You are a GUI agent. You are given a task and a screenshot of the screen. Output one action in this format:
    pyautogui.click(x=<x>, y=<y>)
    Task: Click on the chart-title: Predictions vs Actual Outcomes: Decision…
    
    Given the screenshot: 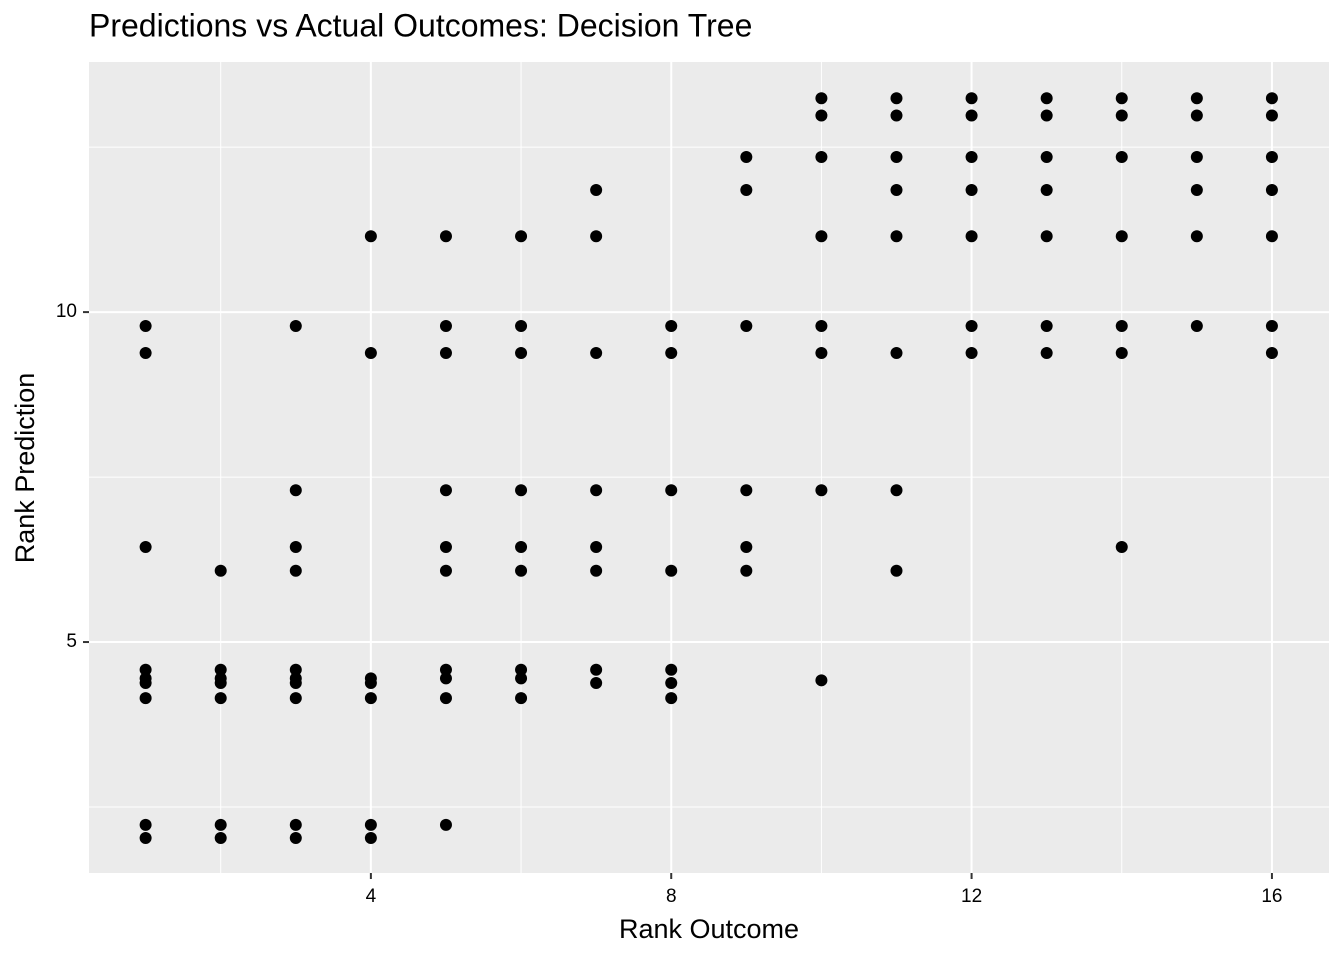 What is the action you would take?
    pyautogui.click(x=420, y=25)
    